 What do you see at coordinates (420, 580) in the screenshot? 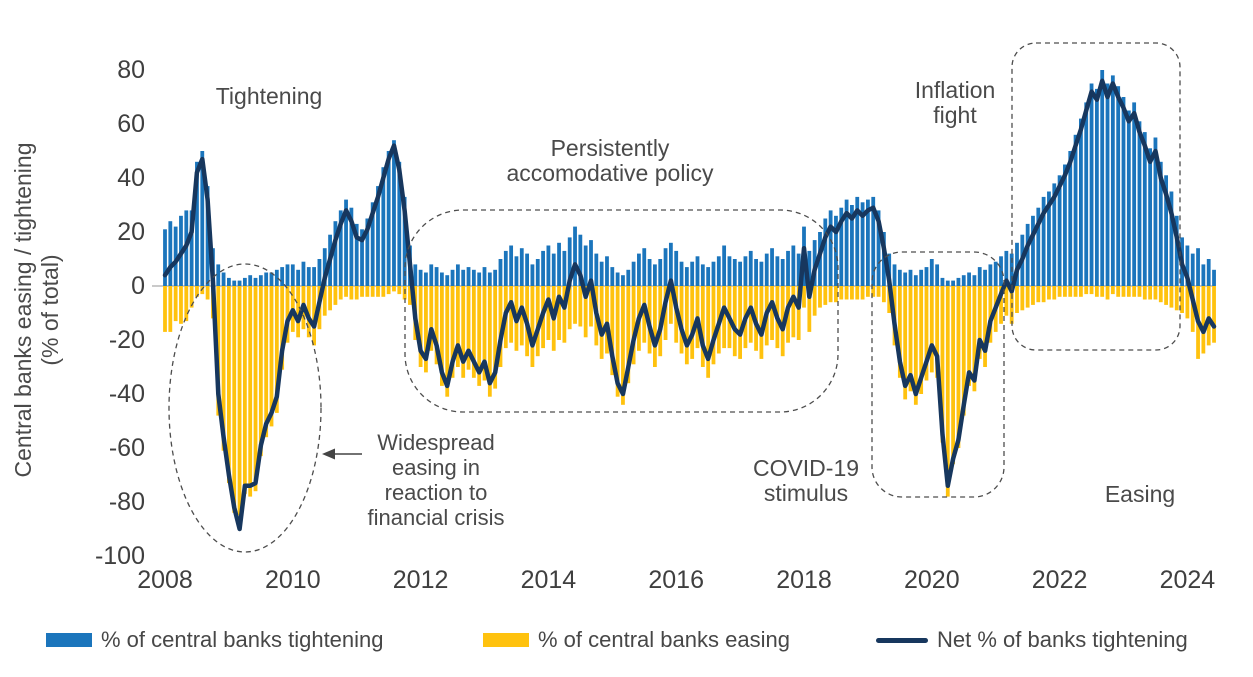
I see `x-tick-label: 2012` at bounding box center [420, 580].